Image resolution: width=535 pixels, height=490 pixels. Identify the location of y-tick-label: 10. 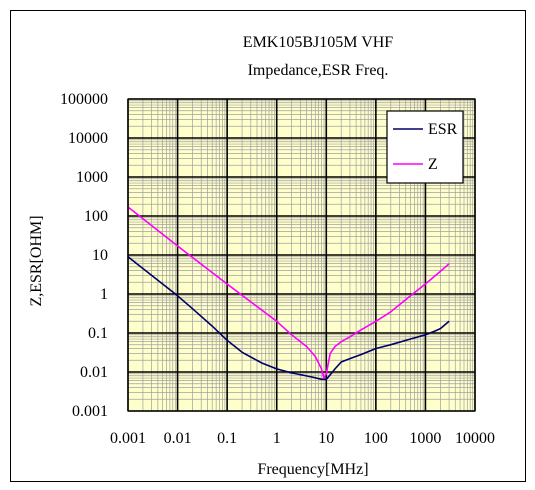
(100, 255).